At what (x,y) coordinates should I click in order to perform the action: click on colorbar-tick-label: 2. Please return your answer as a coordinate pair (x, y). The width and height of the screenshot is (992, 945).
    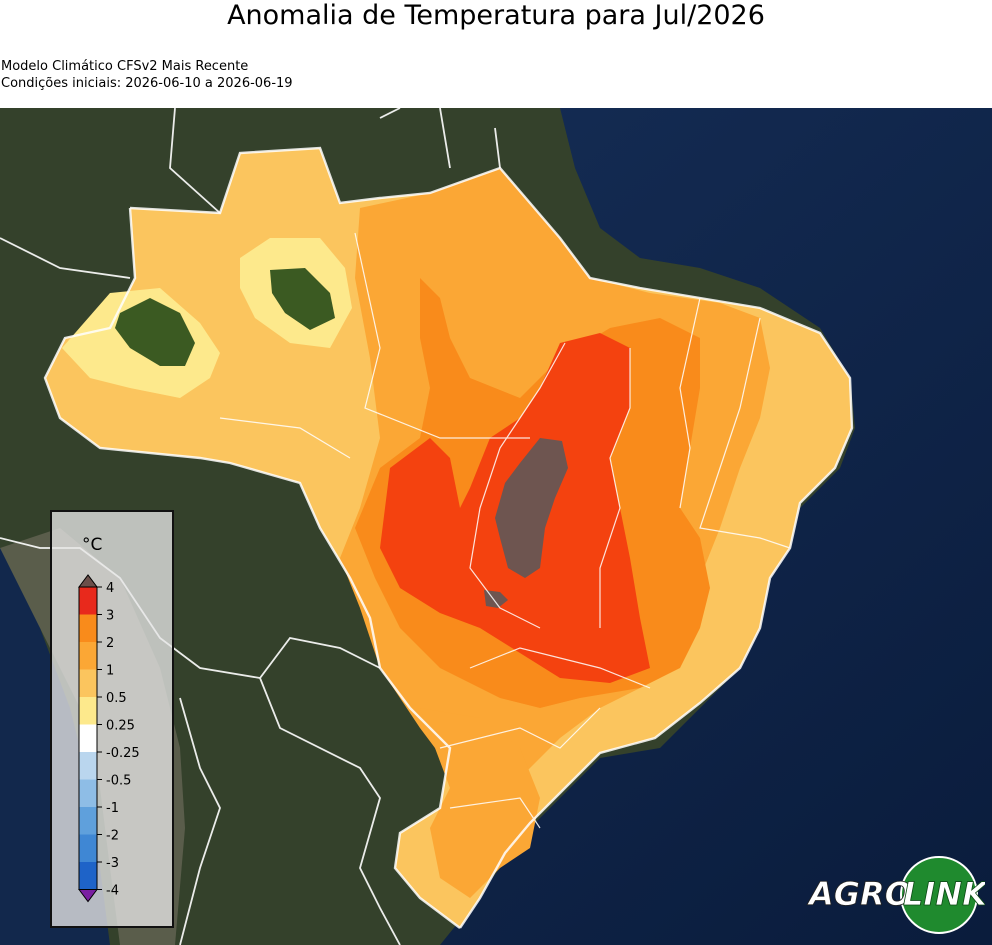
    Looking at the image, I should click on (110, 643).